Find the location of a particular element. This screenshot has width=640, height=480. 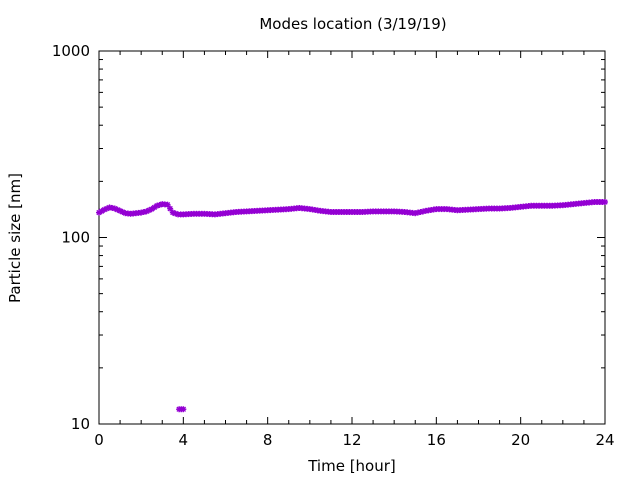

y-tick-label: 100 is located at coordinates (75, 238).